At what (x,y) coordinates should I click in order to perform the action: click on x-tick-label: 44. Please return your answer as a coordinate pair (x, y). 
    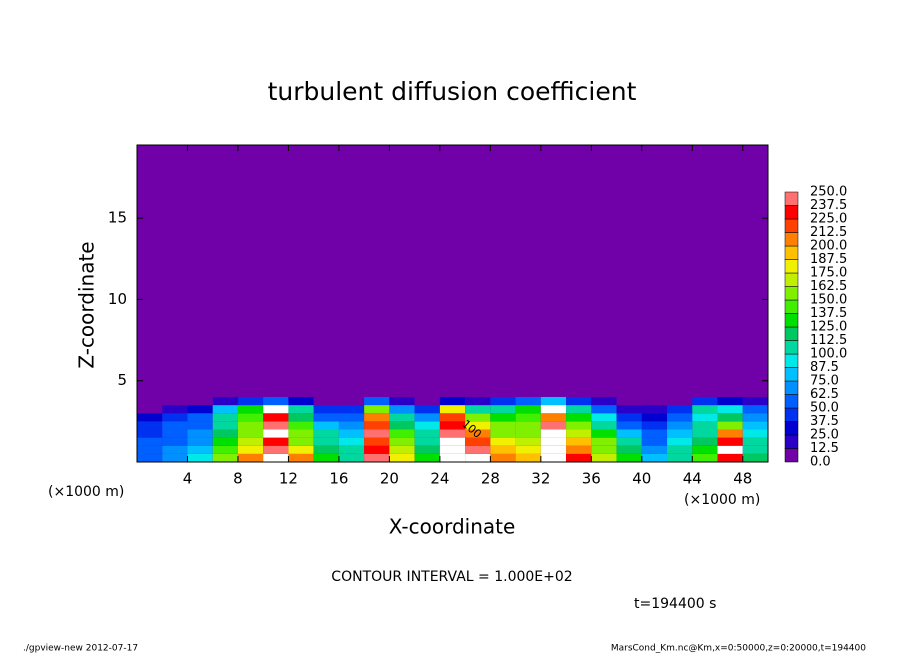
    Looking at the image, I should click on (692, 479).